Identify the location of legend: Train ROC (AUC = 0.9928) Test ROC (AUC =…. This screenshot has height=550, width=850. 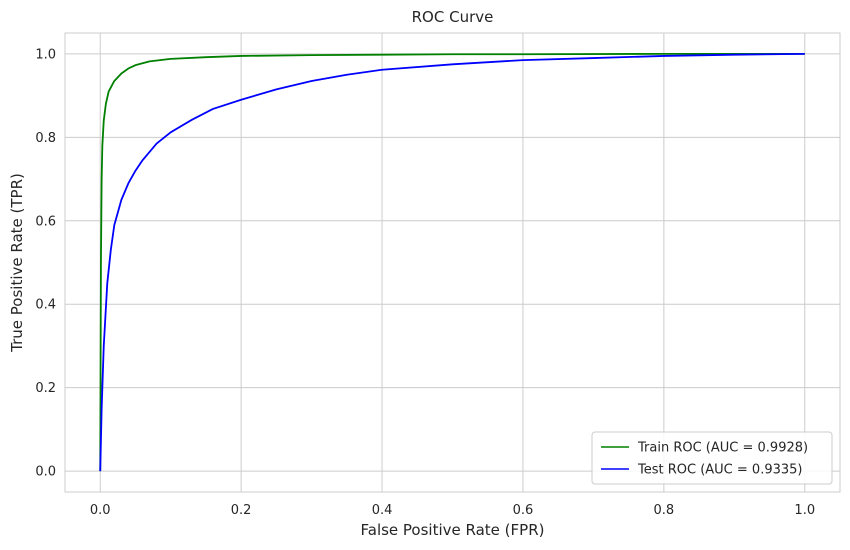
(712, 458).